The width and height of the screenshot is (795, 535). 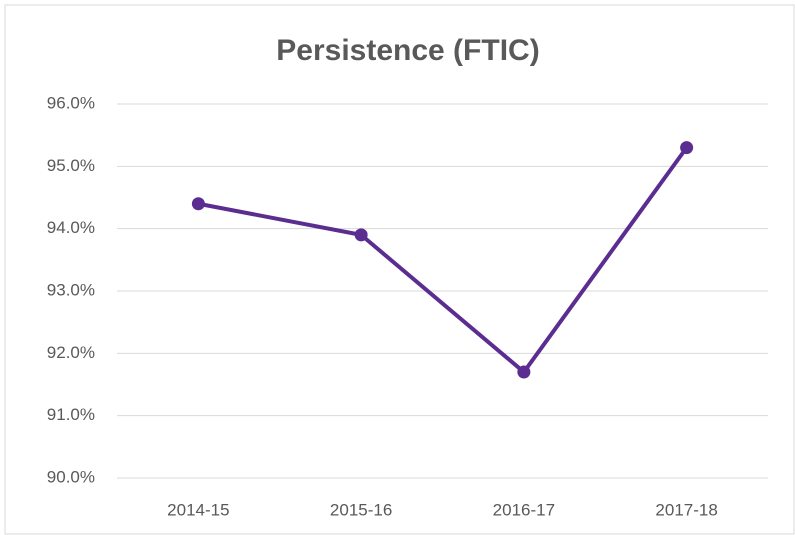 What do you see at coordinates (71, 227) in the screenshot?
I see `y-tick-label: 94.0%` at bounding box center [71, 227].